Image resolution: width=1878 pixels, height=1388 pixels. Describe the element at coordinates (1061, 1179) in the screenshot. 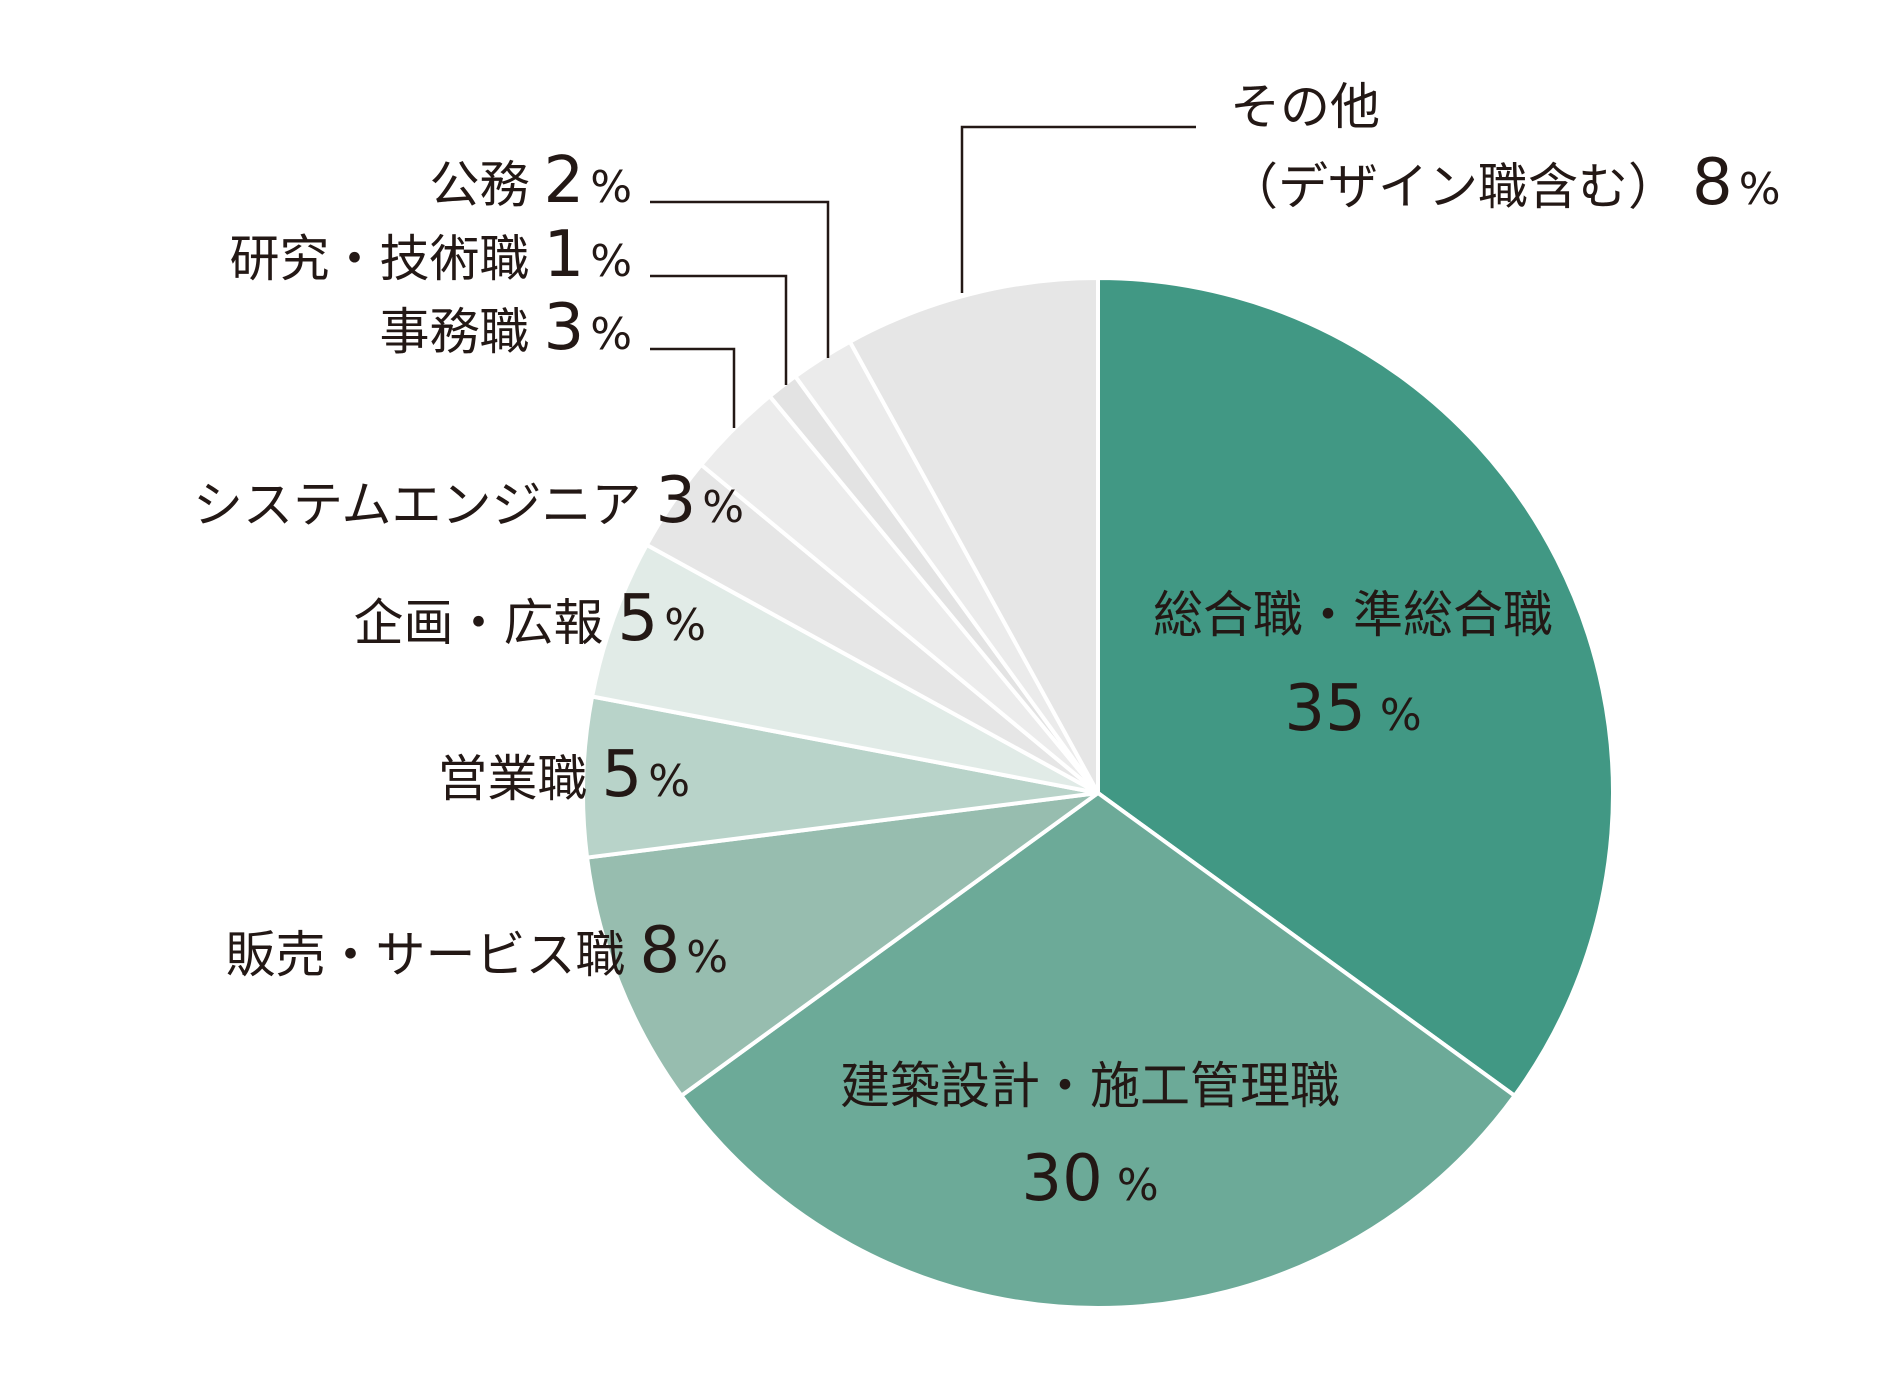

I see `slice-label-value-1: 30` at that location.